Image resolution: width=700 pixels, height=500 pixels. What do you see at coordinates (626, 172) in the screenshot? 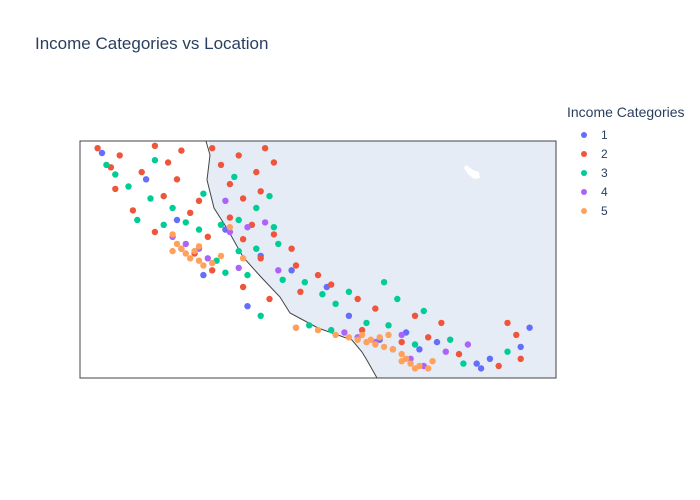
I see `legend-item-3: 3` at bounding box center [626, 172].